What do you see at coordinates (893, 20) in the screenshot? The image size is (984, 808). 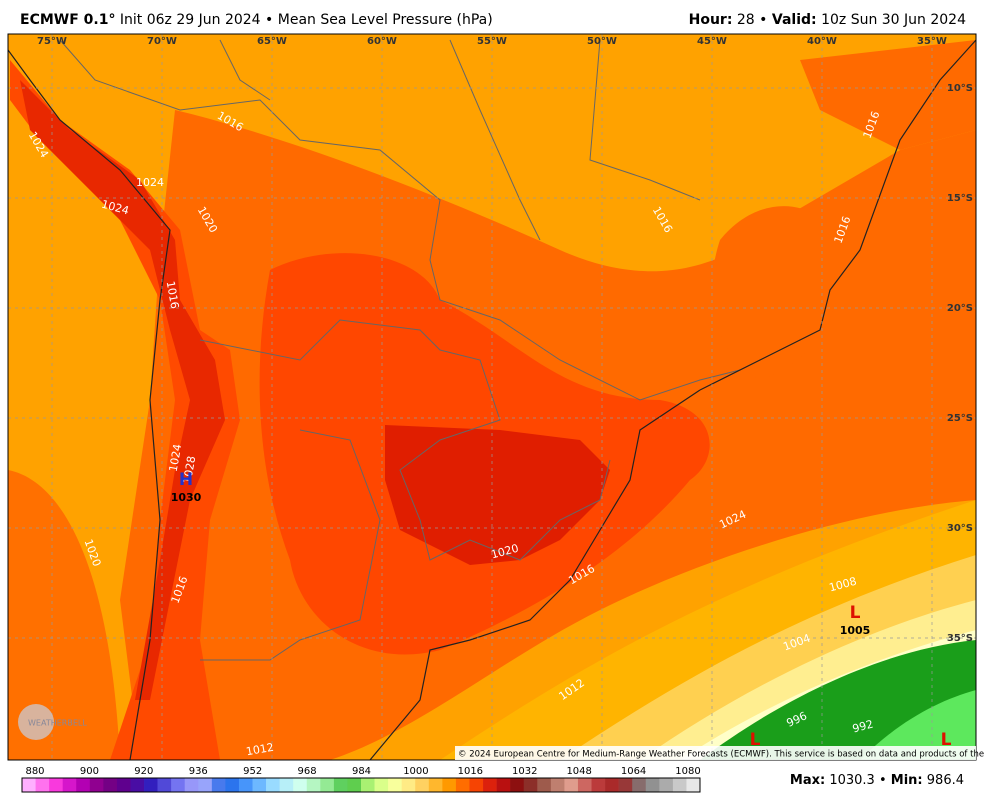 I see `valid: 10z Sun 30 Jun 2024` at bounding box center [893, 20].